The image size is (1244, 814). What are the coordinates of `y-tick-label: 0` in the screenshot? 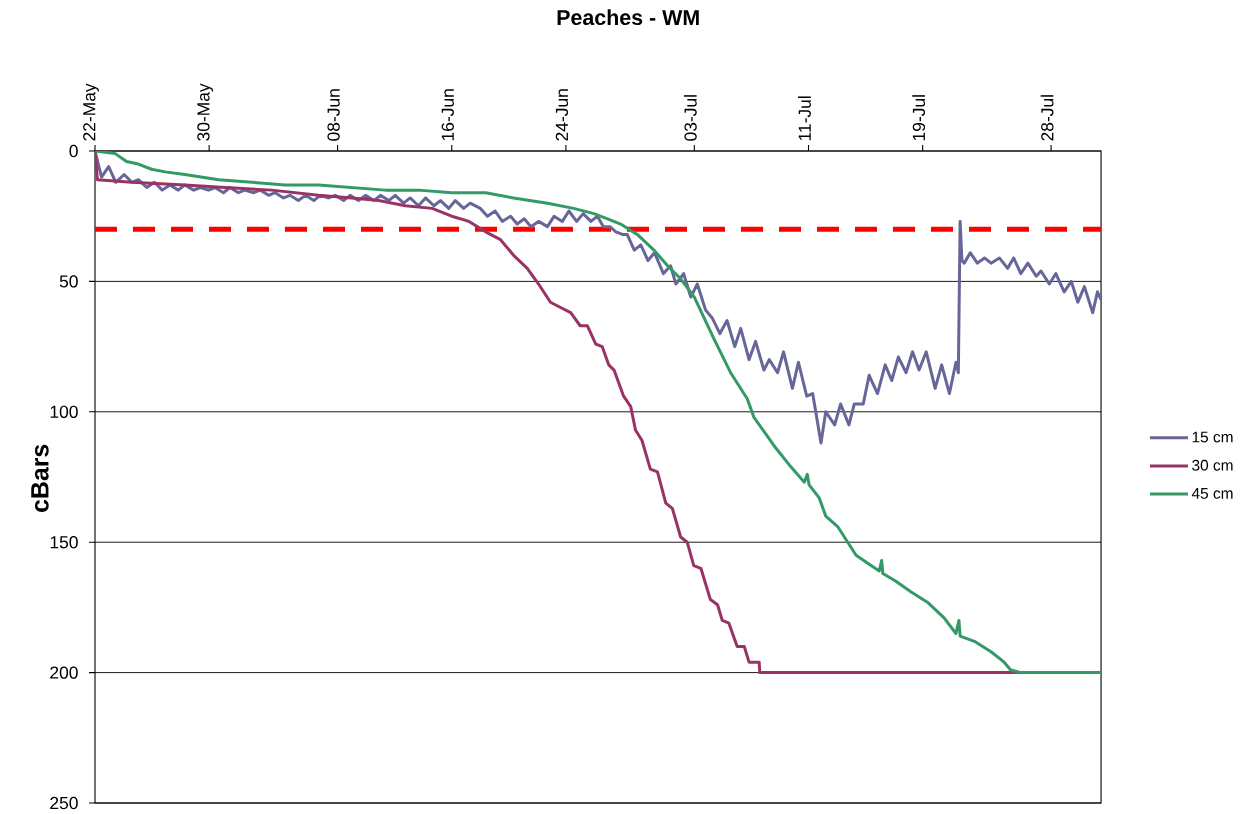 It's located at (73, 151).